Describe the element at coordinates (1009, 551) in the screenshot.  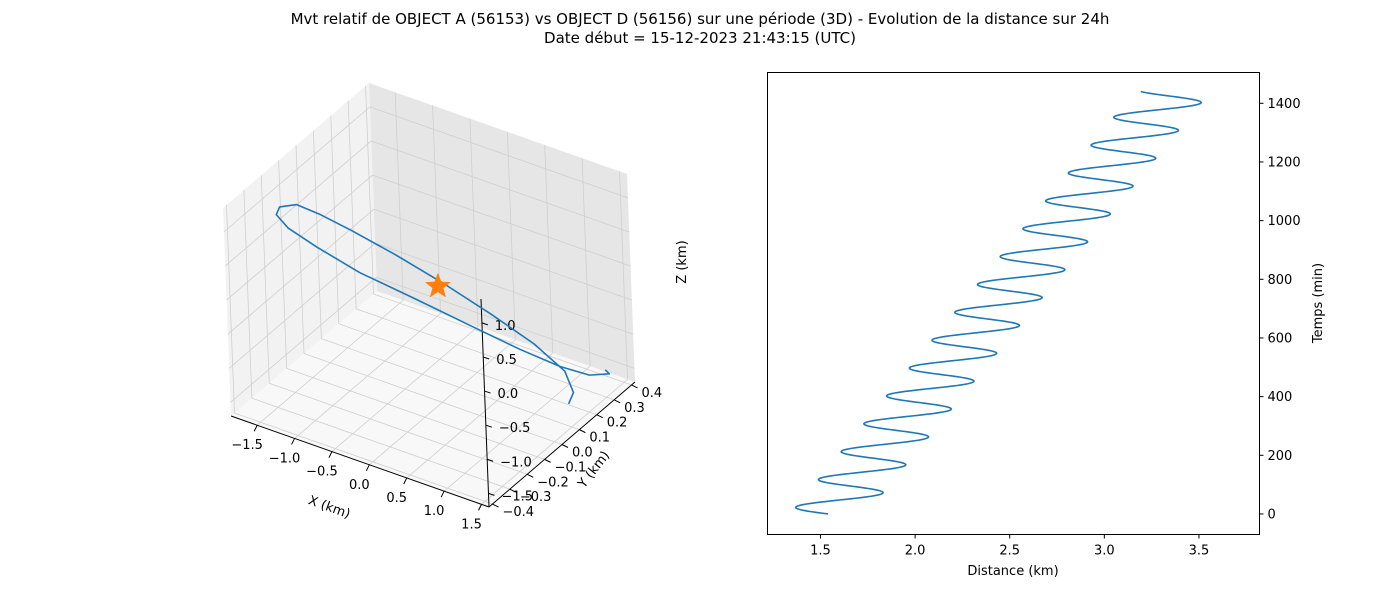
I see `x-tick-label: 2.5` at that location.